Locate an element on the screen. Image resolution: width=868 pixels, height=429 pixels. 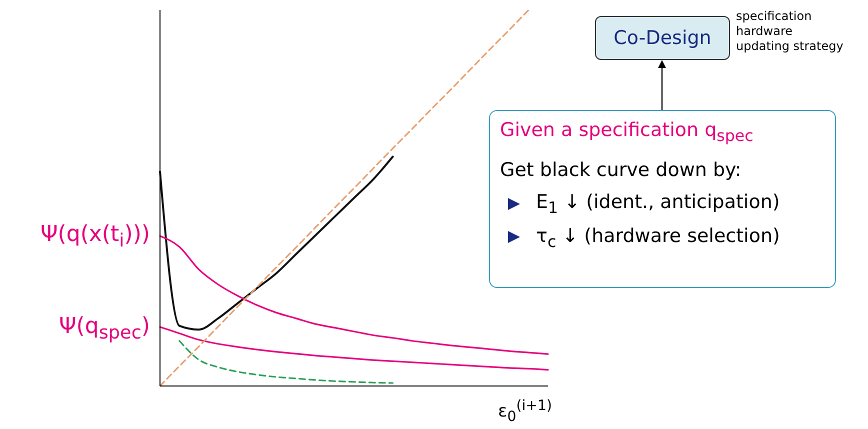
annotation: E$_{1}$ ↓ (ident., anticipation) is located at coordinates (658, 203).